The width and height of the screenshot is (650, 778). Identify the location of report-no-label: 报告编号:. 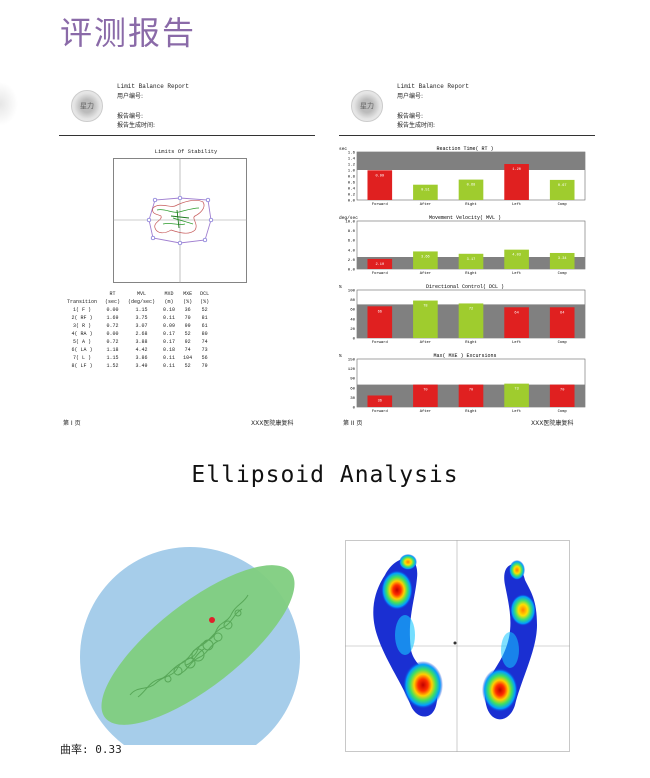
(130, 116).